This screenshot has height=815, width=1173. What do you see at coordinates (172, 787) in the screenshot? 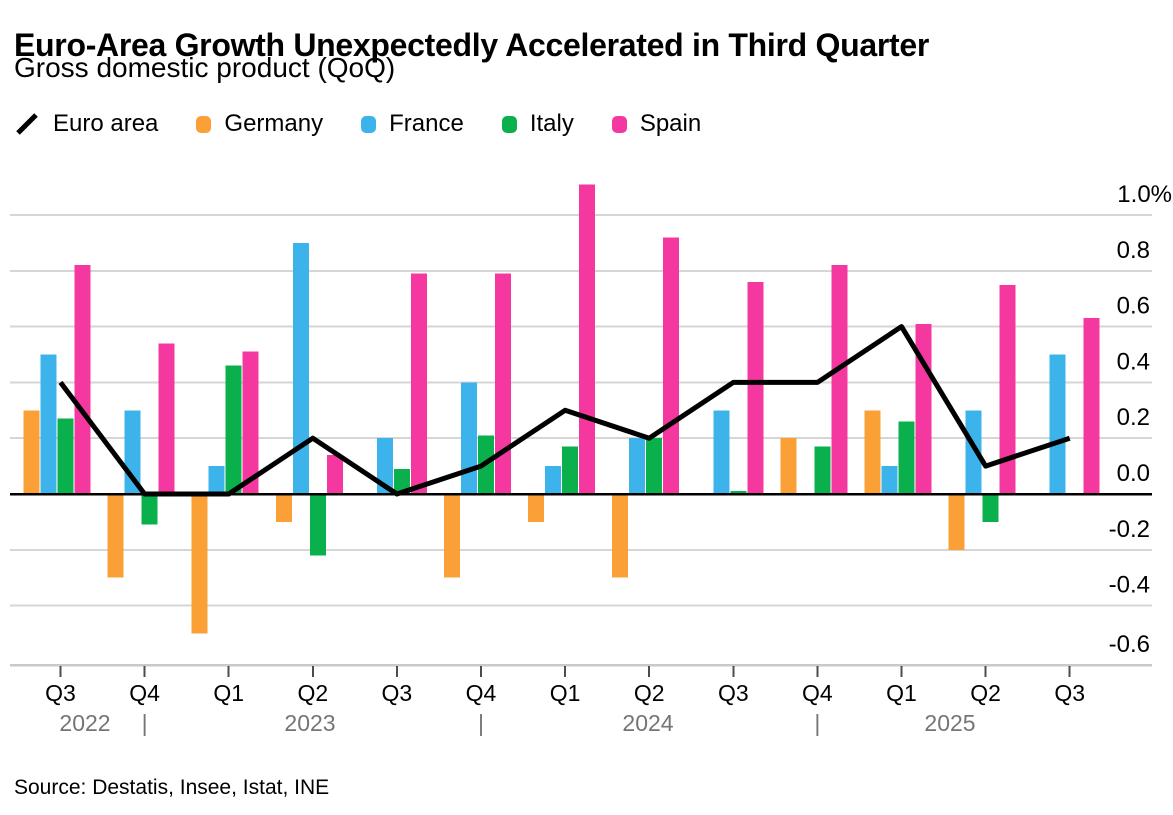
I see `source-note: Source: Destatis, Insee, Istat, INE` at bounding box center [172, 787].